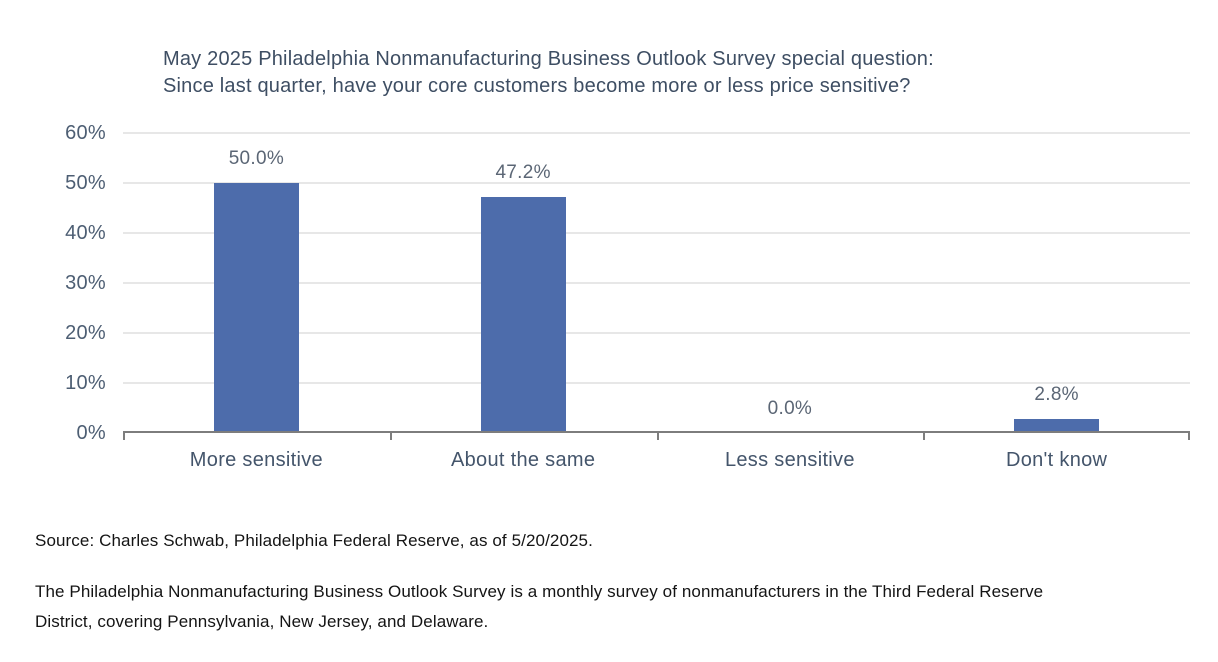  Describe the element at coordinates (85, 333) in the screenshot. I see `y-axis-tick-label: 20%` at that location.